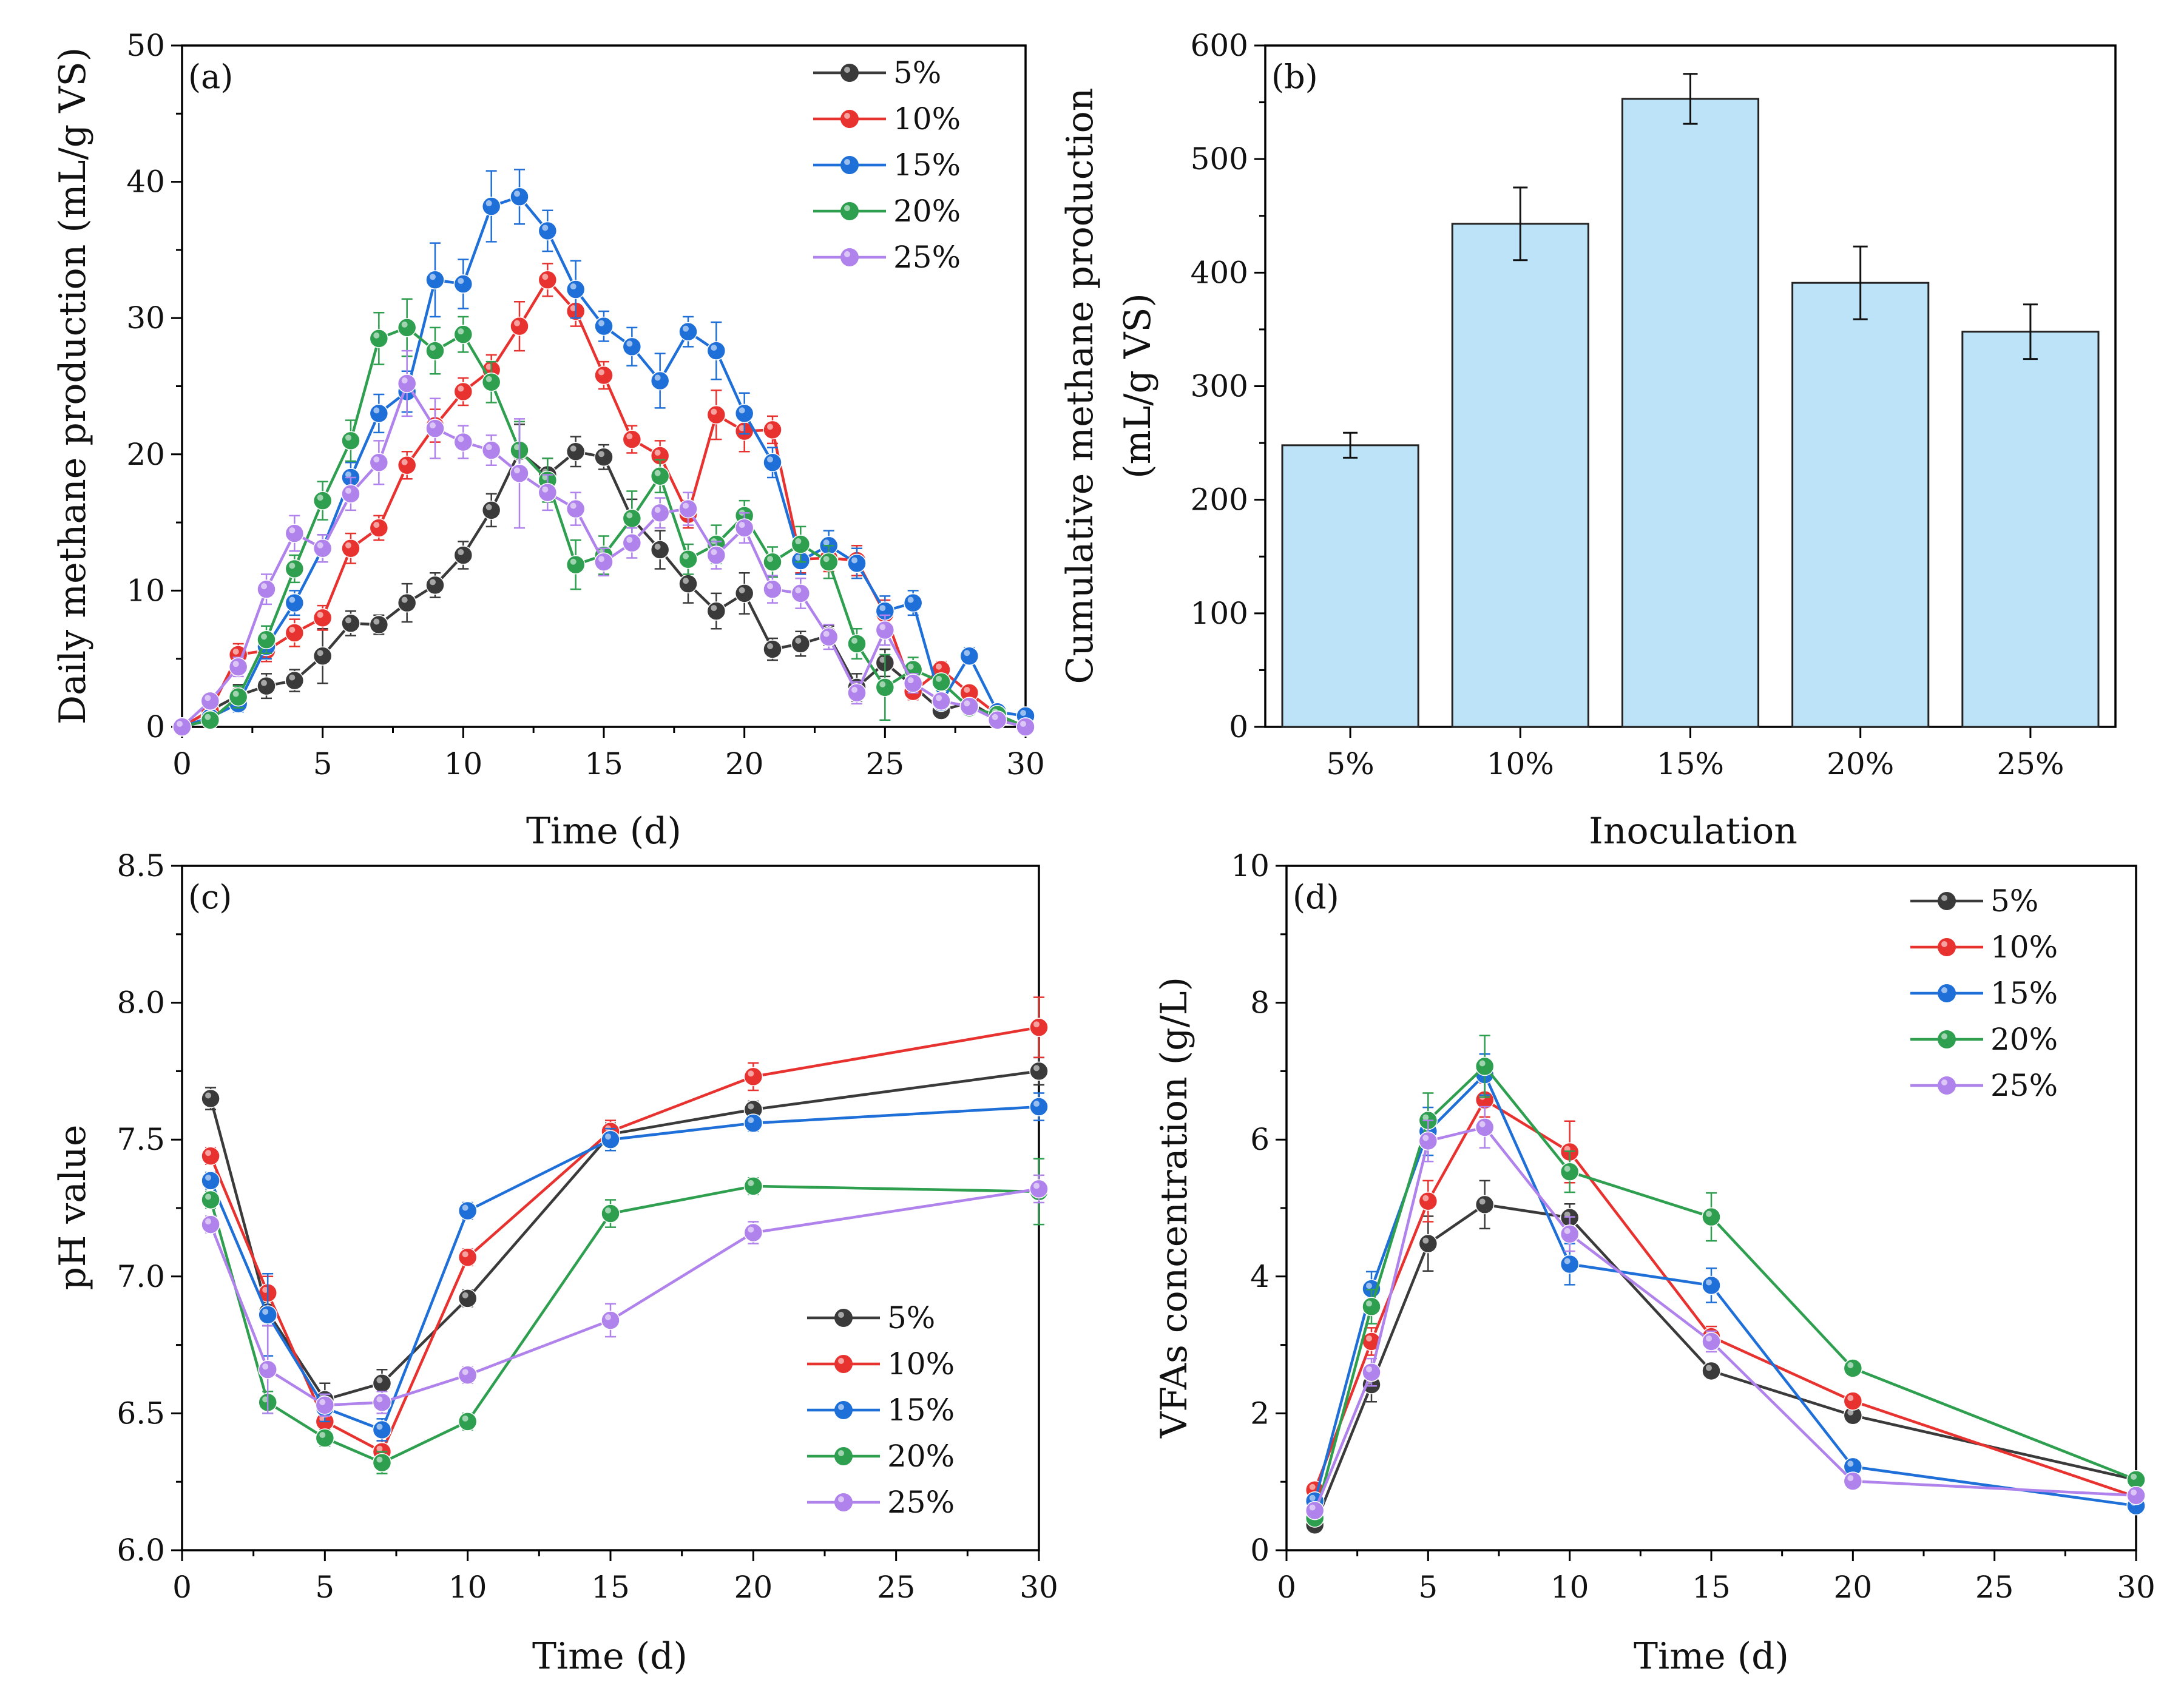 The image size is (2164, 1708). Describe the element at coordinates (73, 386) in the screenshot. I see `y-axis-title: Daily methane production (mL/g VS)` at that location.